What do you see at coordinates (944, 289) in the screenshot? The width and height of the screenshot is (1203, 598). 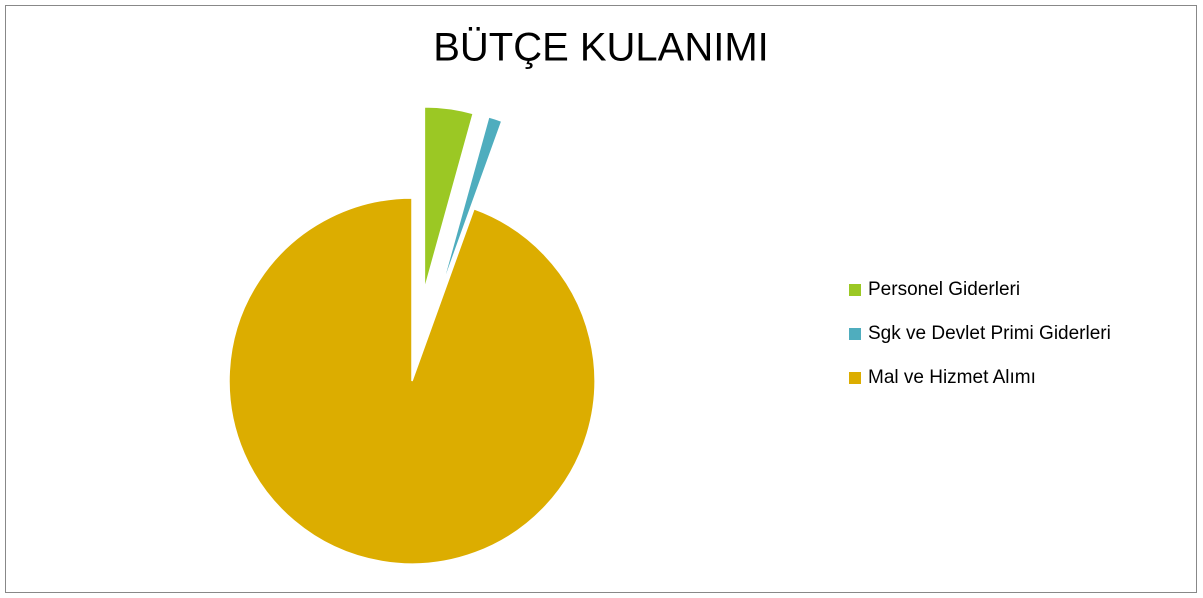 I see `legend-label: Personel Giderleri` at bounding box center [944, 289].